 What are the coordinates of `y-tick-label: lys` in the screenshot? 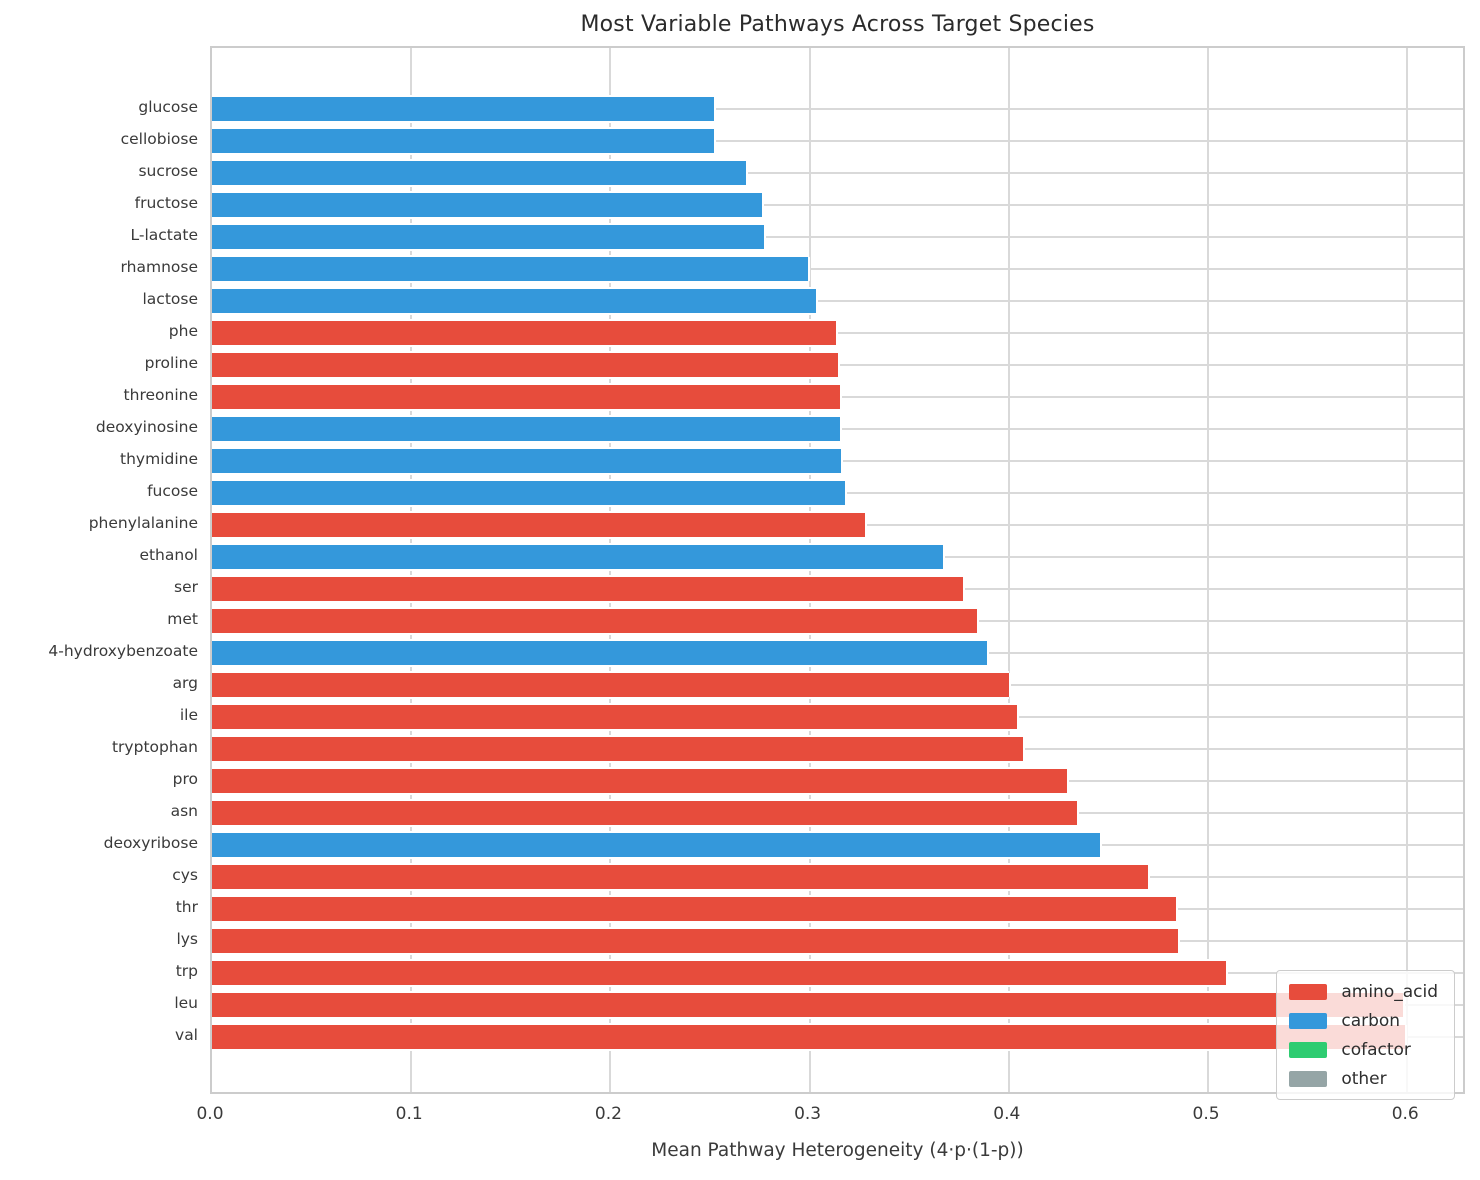 It's located at (187, 939).